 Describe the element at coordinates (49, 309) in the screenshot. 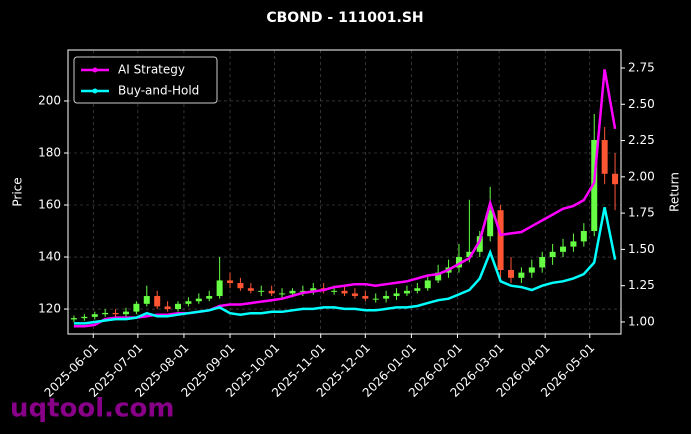

I see `y-tick-label: 120` at that location.